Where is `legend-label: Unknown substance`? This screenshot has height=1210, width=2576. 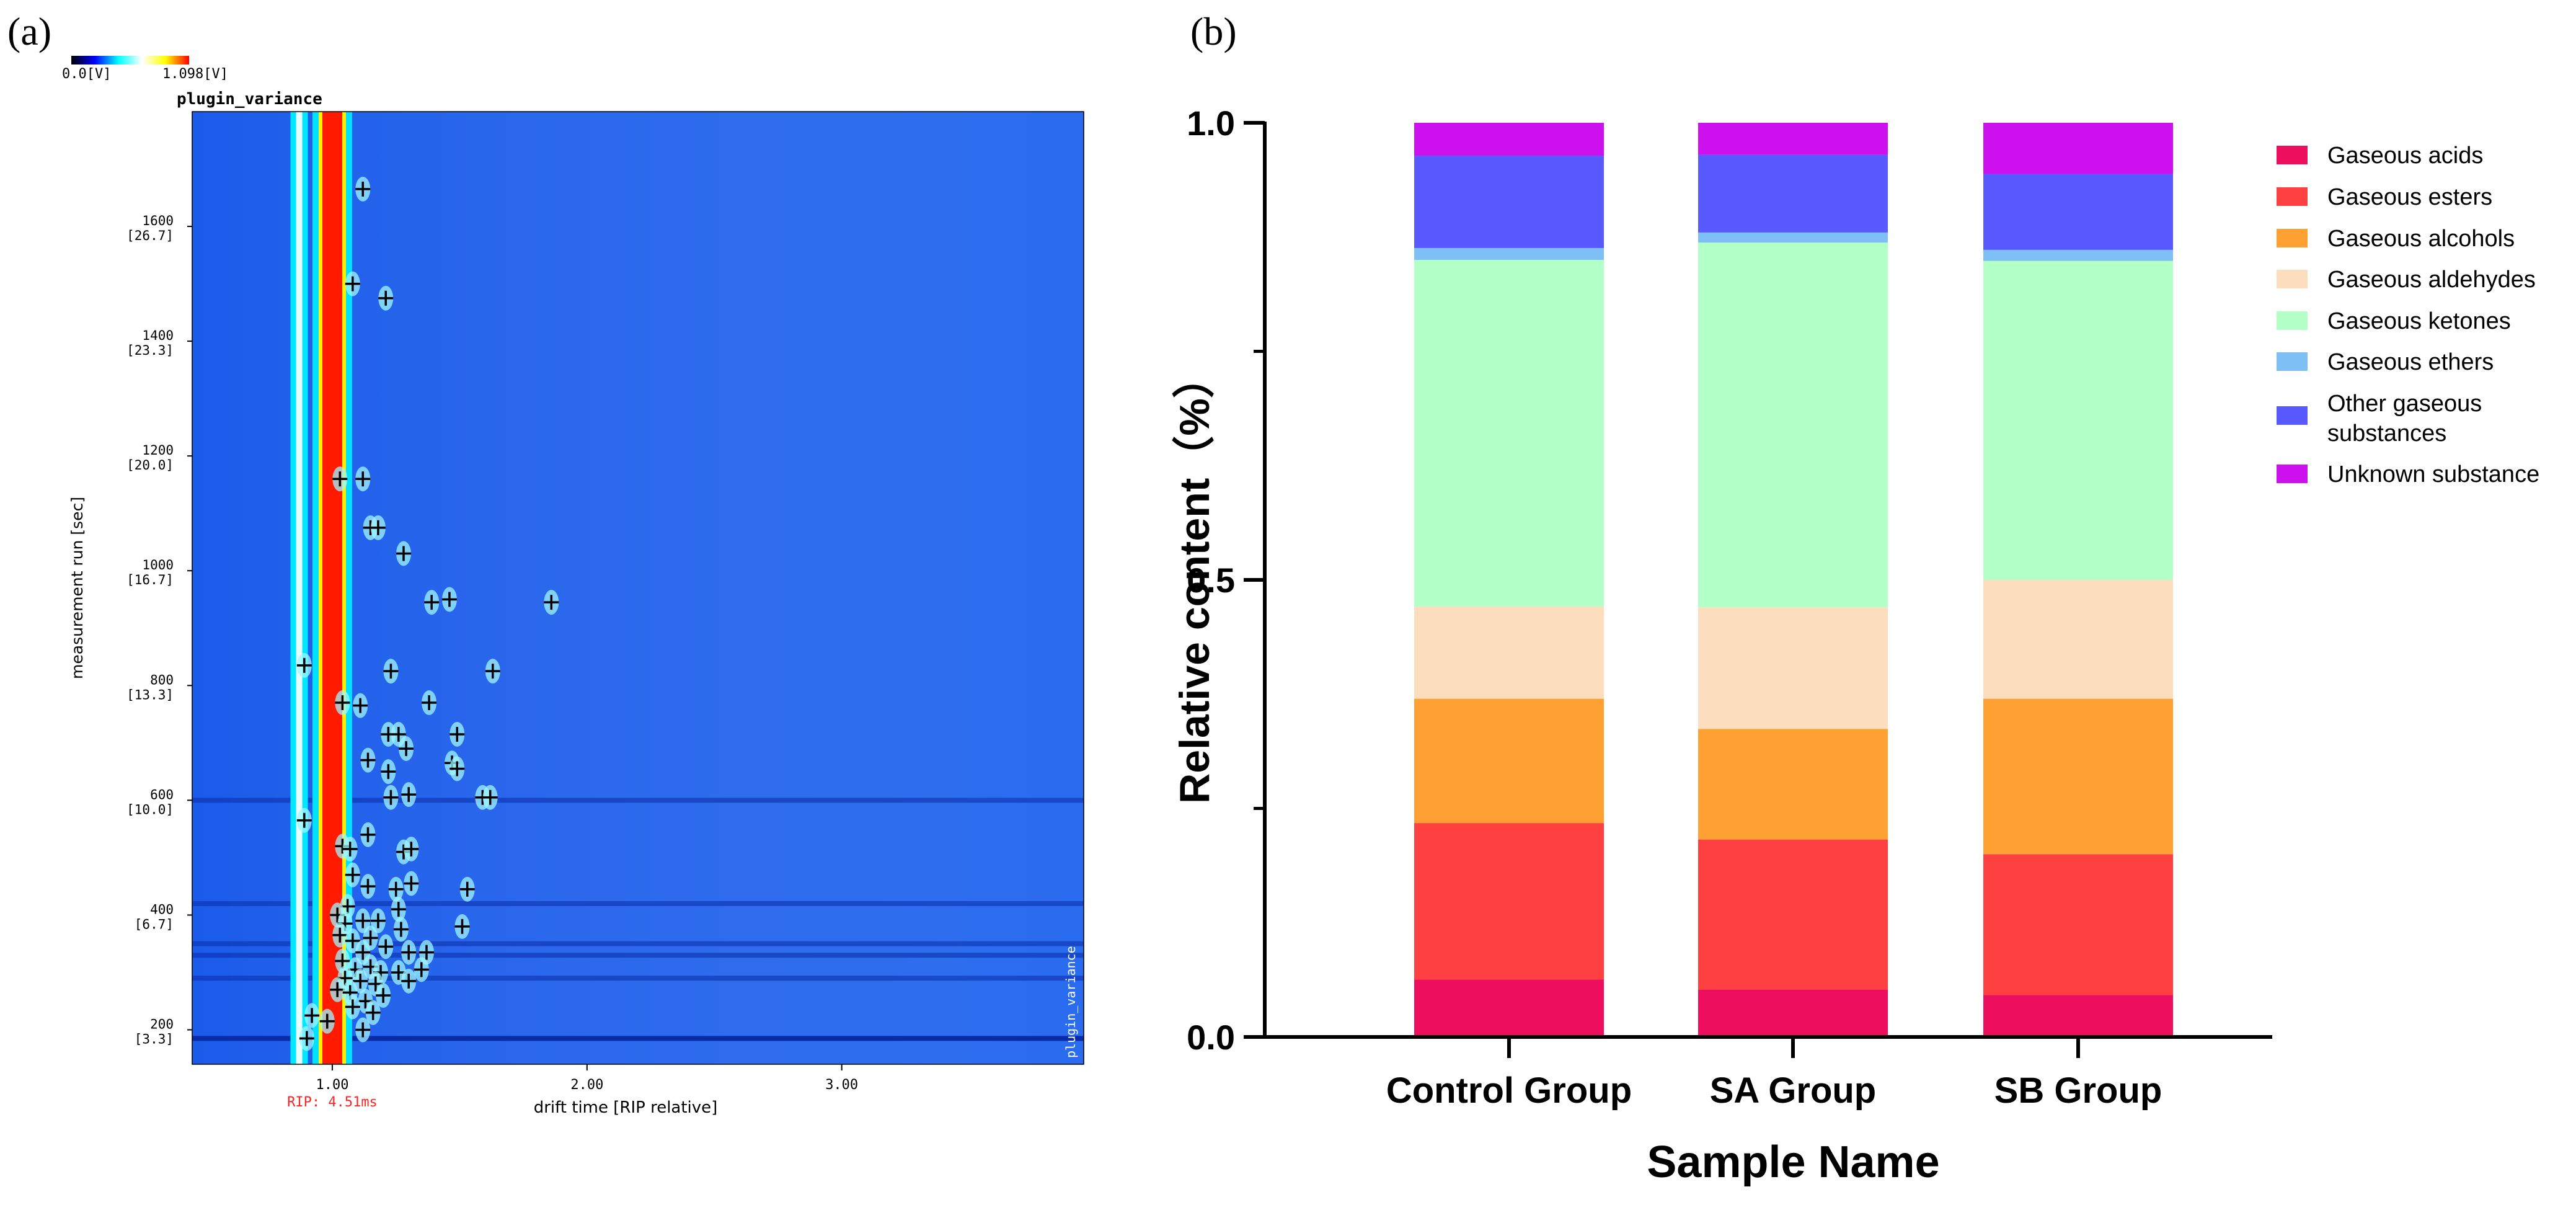 legend-label: Unknown substance is located at coordinates (2433, 474).